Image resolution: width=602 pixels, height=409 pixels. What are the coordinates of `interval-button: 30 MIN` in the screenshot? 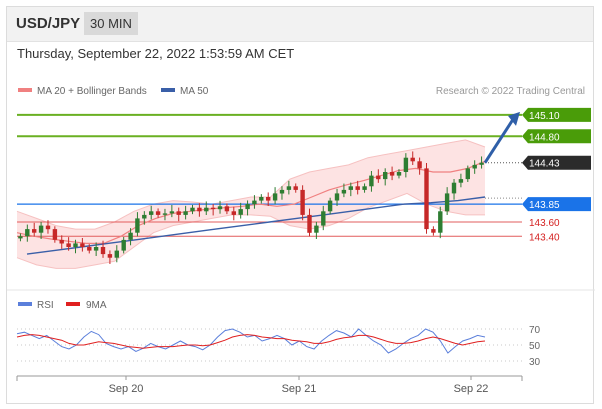 It's located at (111, 23).